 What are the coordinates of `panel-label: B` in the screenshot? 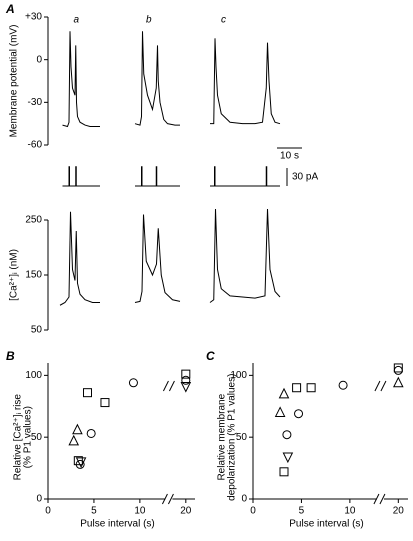 It's located at (10, 356).